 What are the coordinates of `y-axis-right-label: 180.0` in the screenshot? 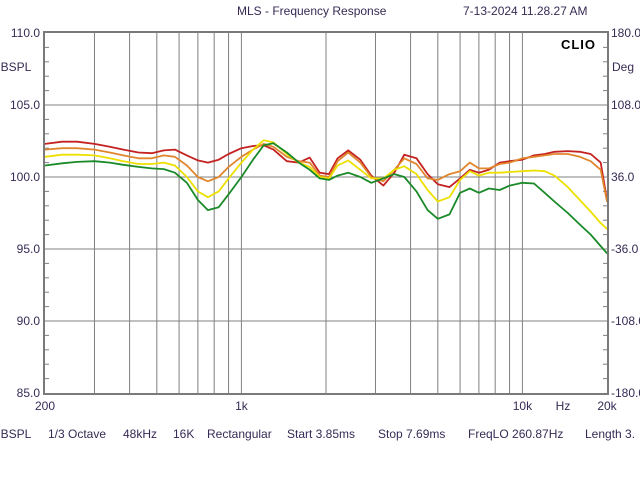 It's located at (625, 33).